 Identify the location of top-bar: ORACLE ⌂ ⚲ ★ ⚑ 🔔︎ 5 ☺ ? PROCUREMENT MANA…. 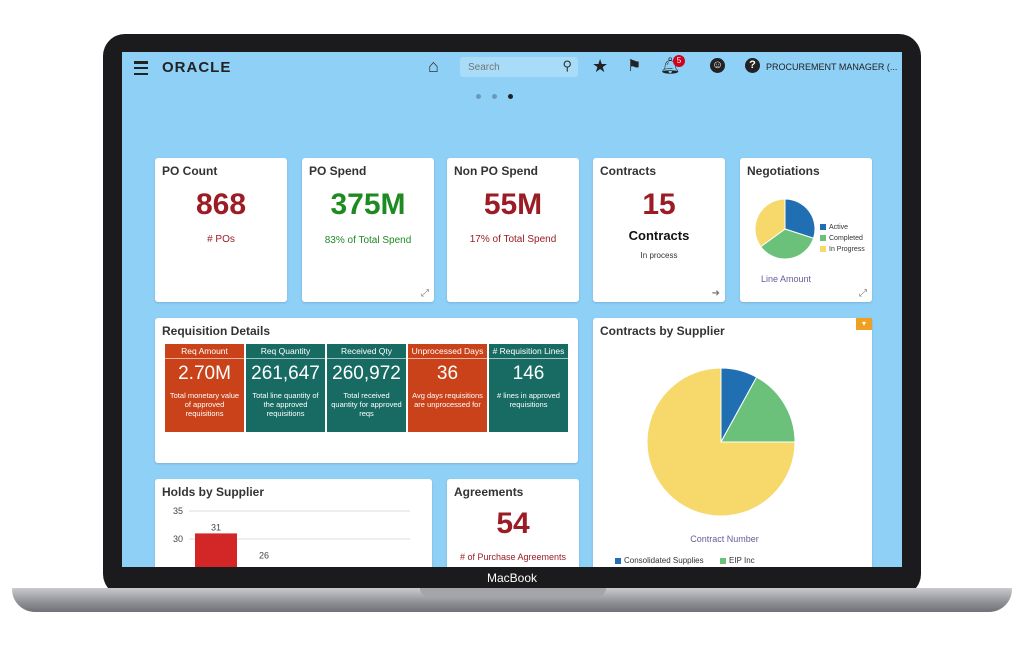
(512, 69).